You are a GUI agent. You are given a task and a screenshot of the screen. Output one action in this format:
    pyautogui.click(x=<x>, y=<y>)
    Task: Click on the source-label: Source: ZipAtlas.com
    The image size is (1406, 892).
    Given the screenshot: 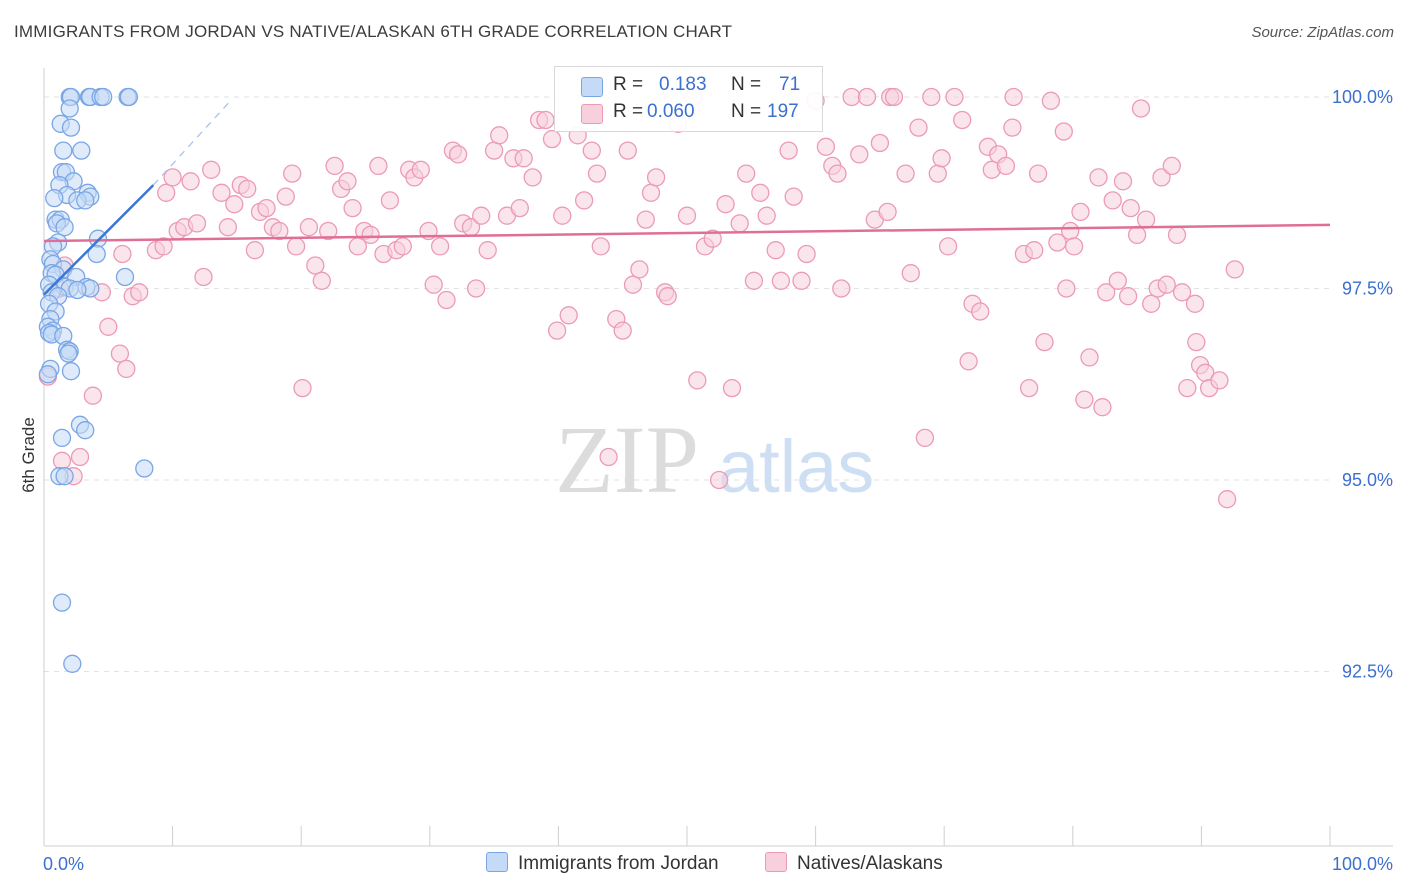 What is the action you would take?
    pyautogui.click(x=1322, y=32)
    